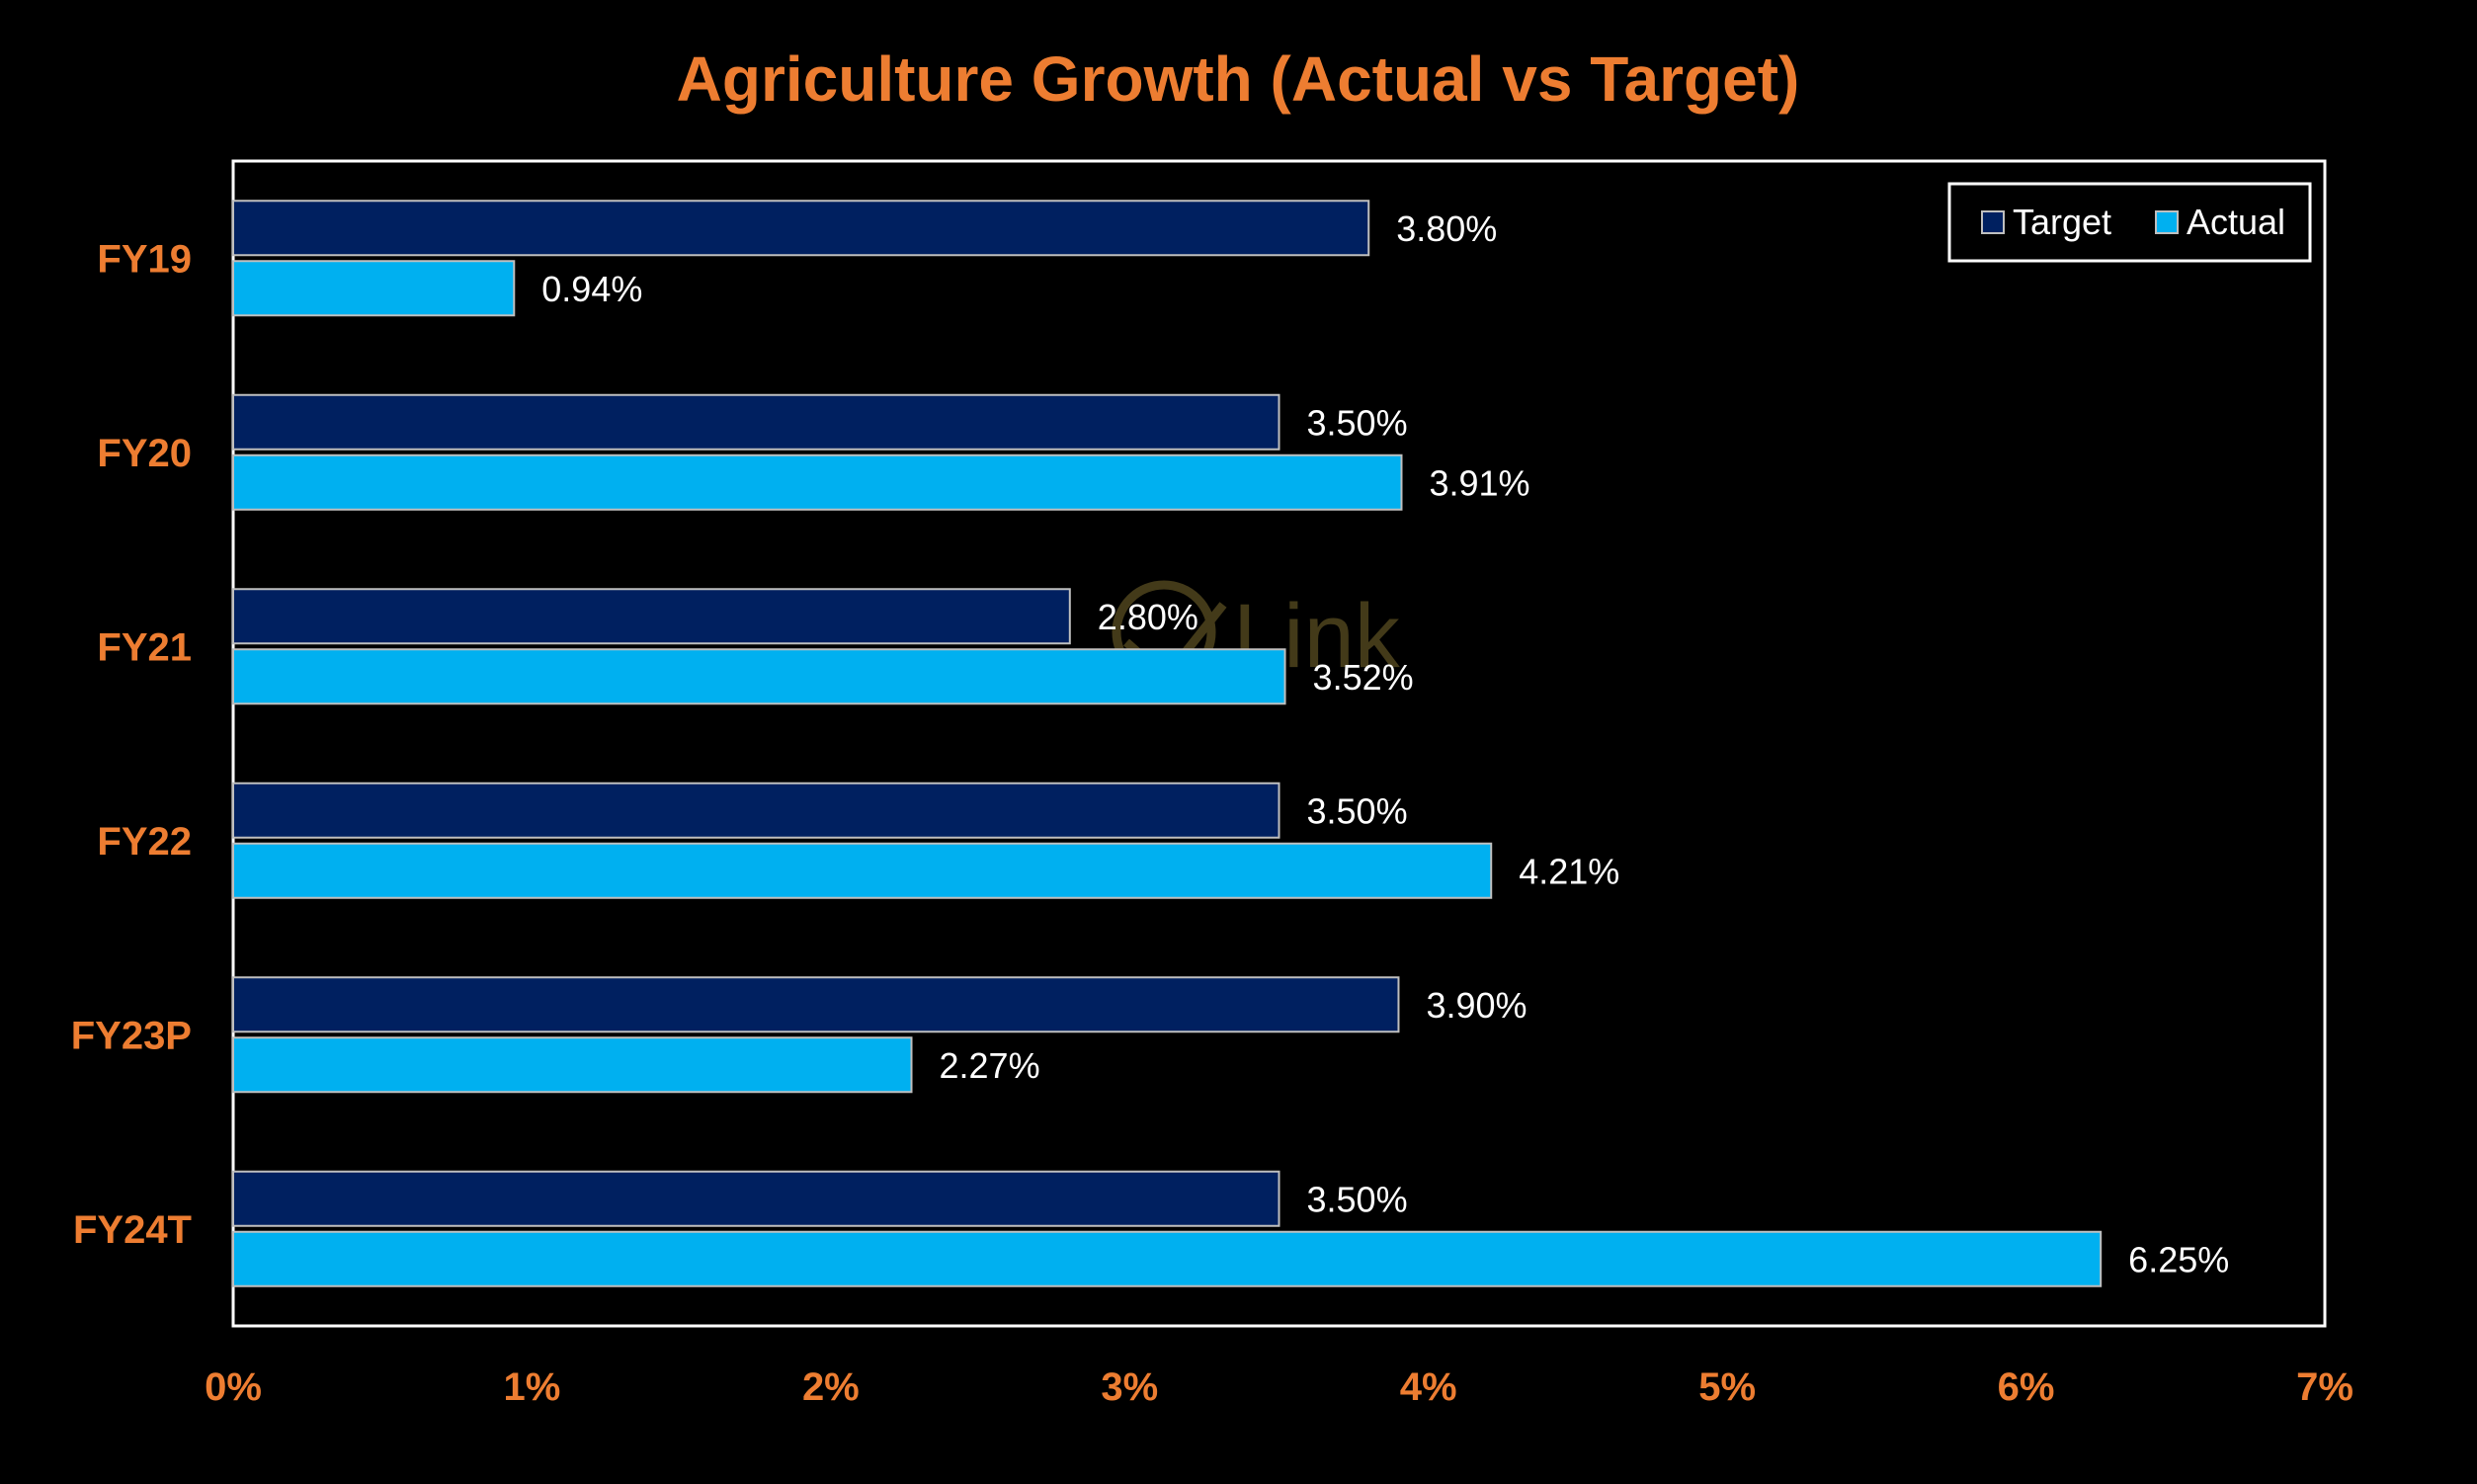 The image size is (2477, 1484). I want to click on legend-box, so click(2130, 222).